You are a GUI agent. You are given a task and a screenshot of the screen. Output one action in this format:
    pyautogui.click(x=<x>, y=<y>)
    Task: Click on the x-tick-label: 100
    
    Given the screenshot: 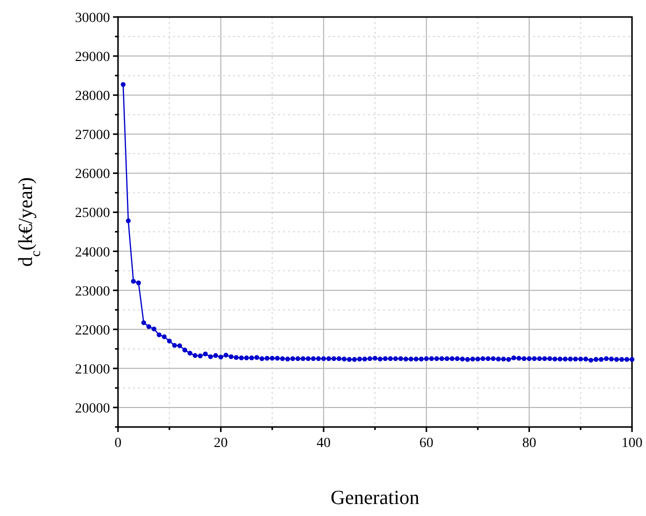 What is the action you would take?
    pyautogui.click(x=632, y=443)
    